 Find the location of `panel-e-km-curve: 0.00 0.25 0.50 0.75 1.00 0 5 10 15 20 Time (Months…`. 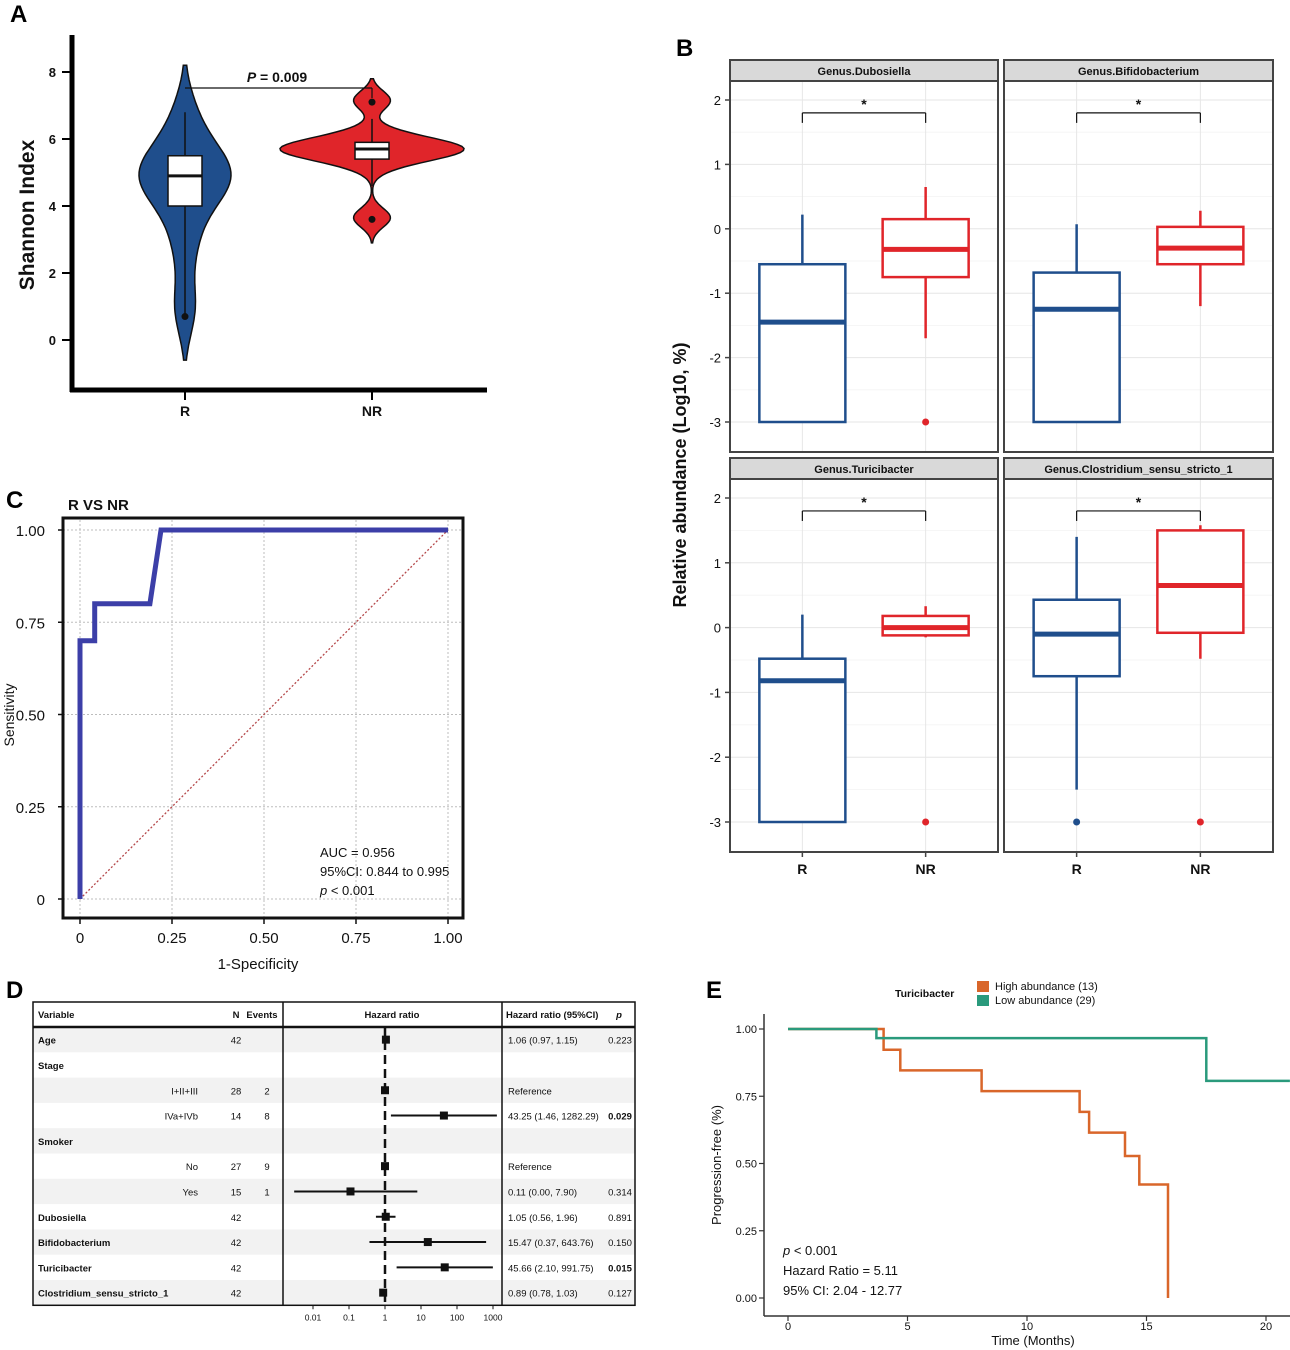

panel-e-km-curve: 0.00 0.25 0.50 0.75 1.00 0 5 10 15 20 Time (Months… is located at coordinates (999, 1164).